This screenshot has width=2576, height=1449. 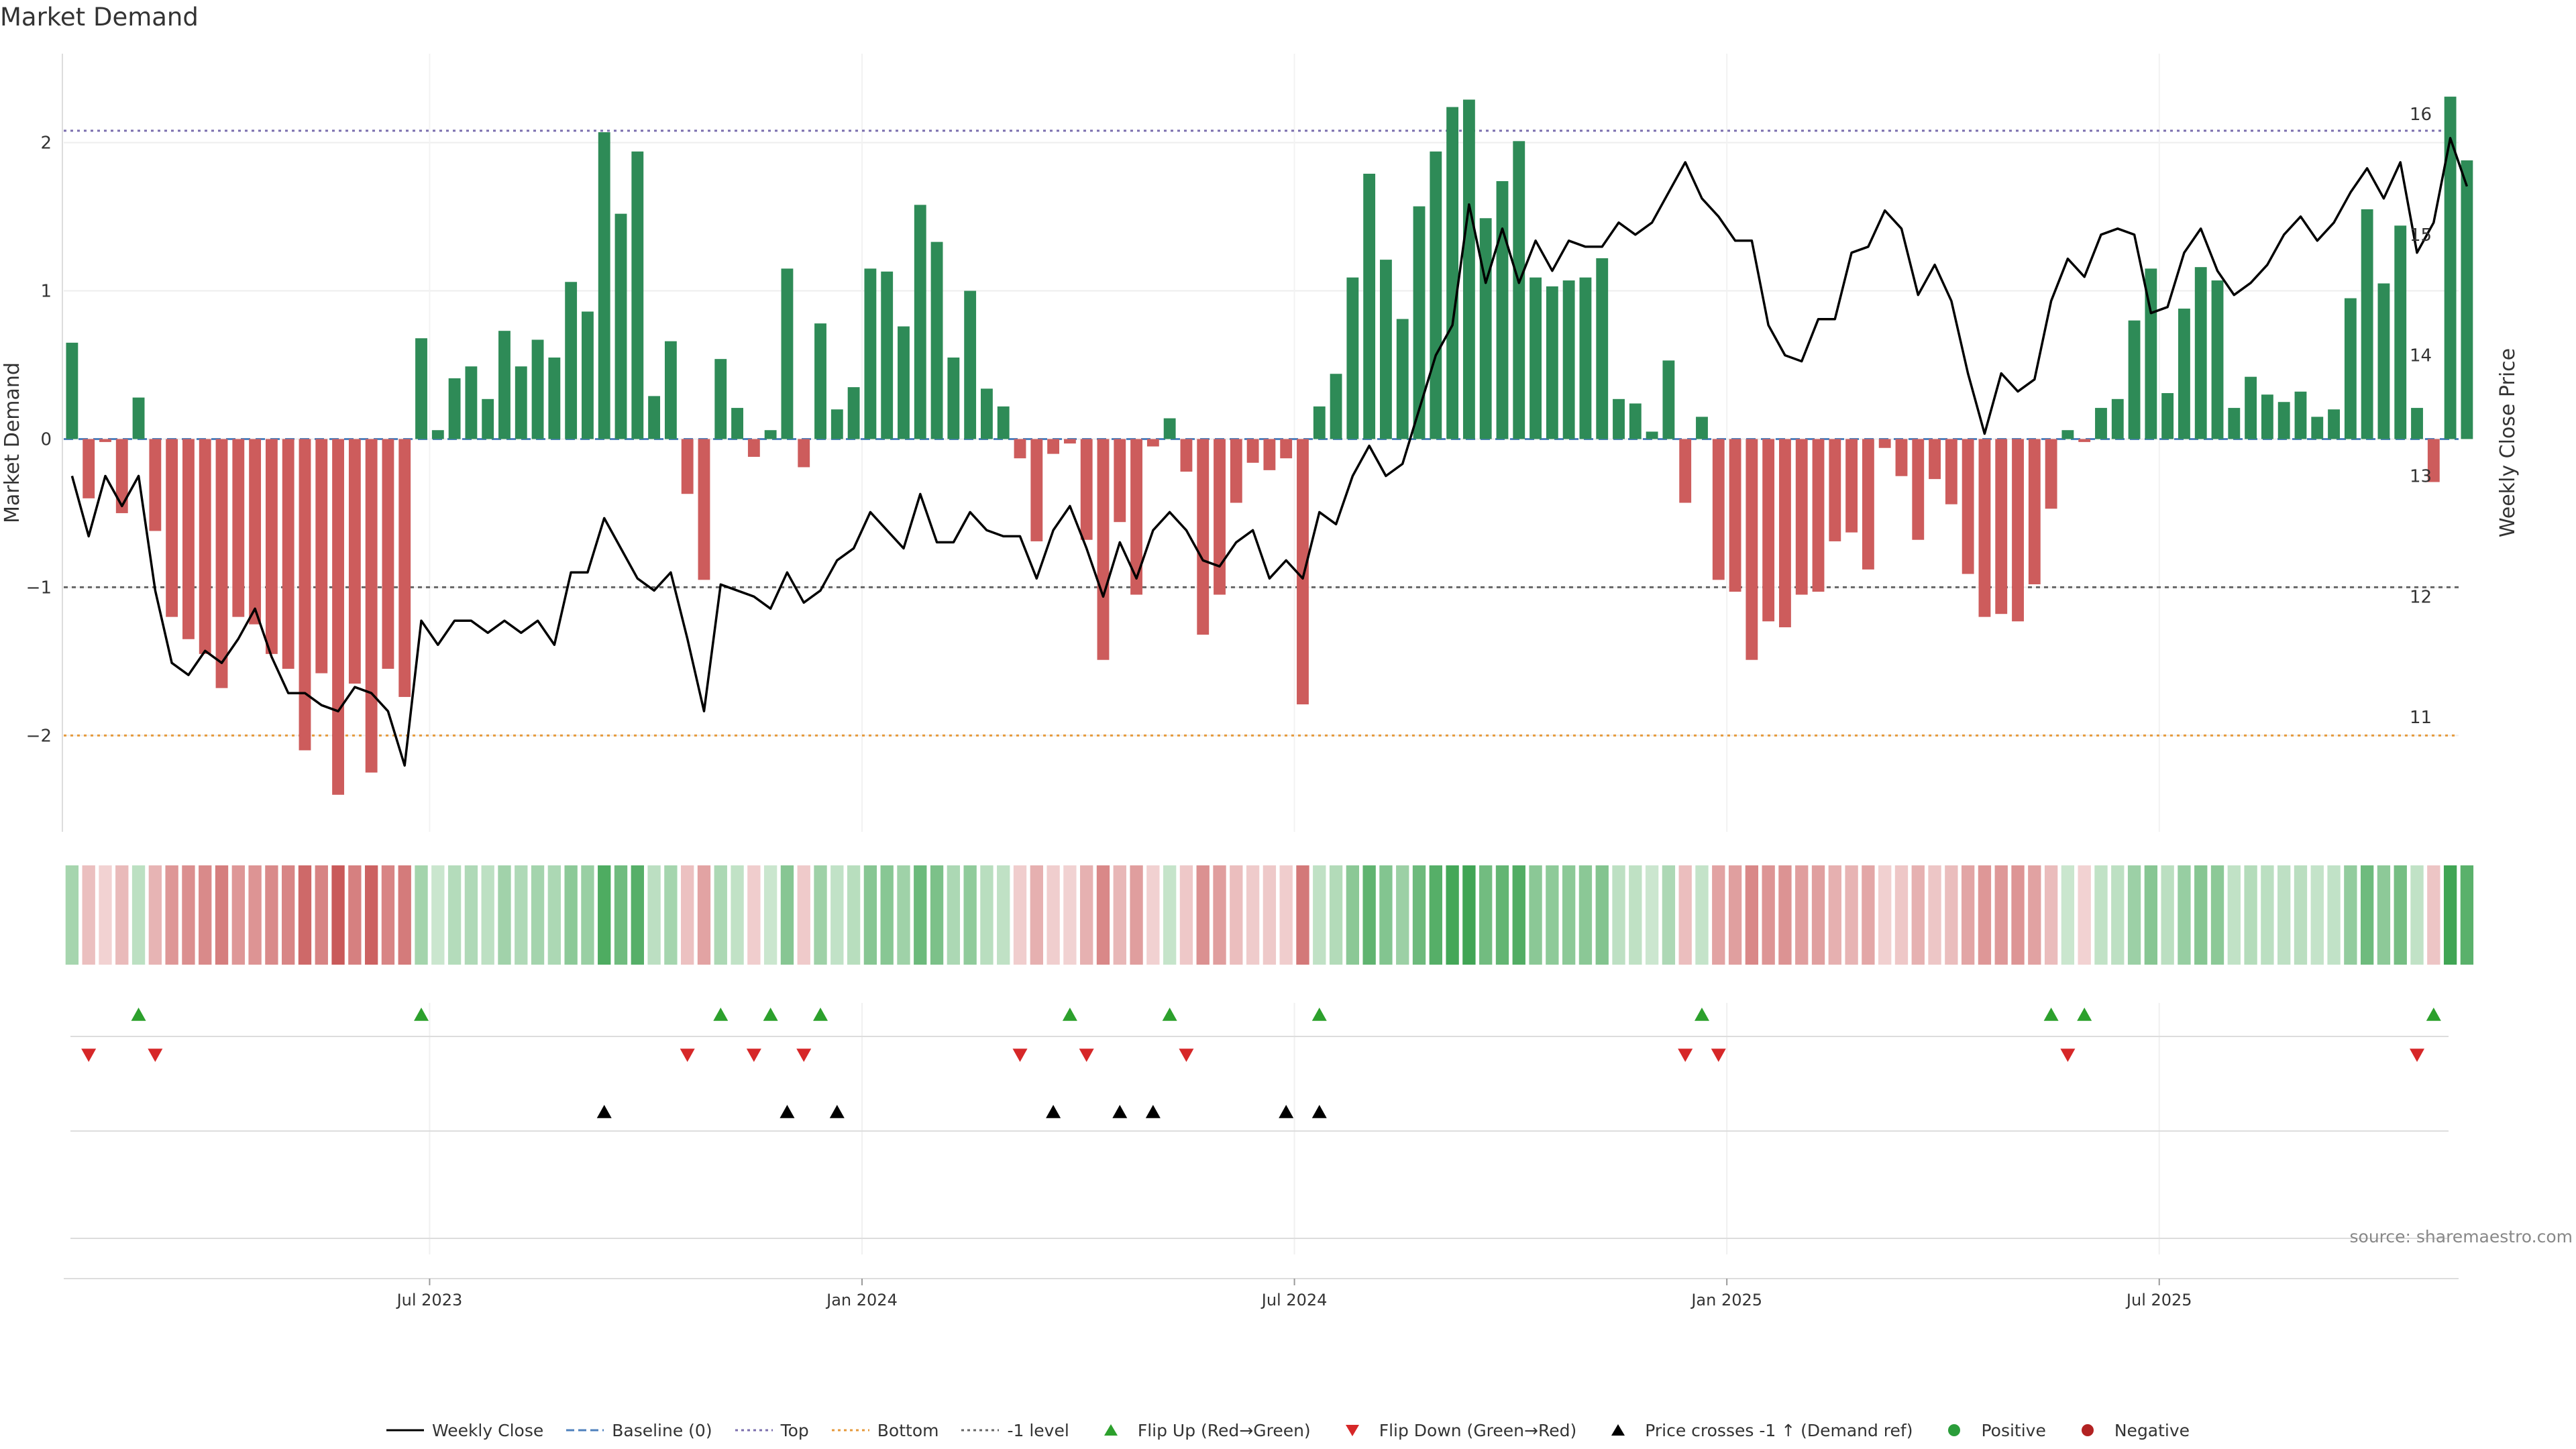 I want to click on y-tick-label: −2, so click(x=39, y=736).